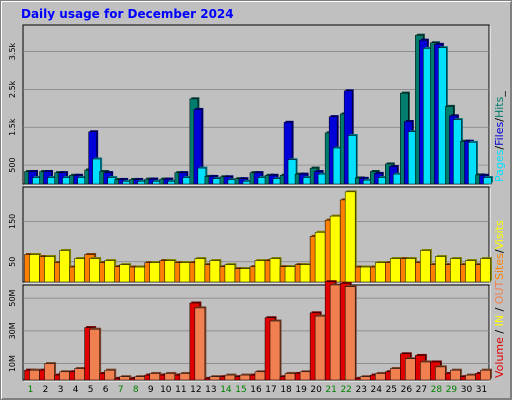  Describe the element at coordinates (31, 390) in the screenshot. I see `day-label-1: 1` at that location.